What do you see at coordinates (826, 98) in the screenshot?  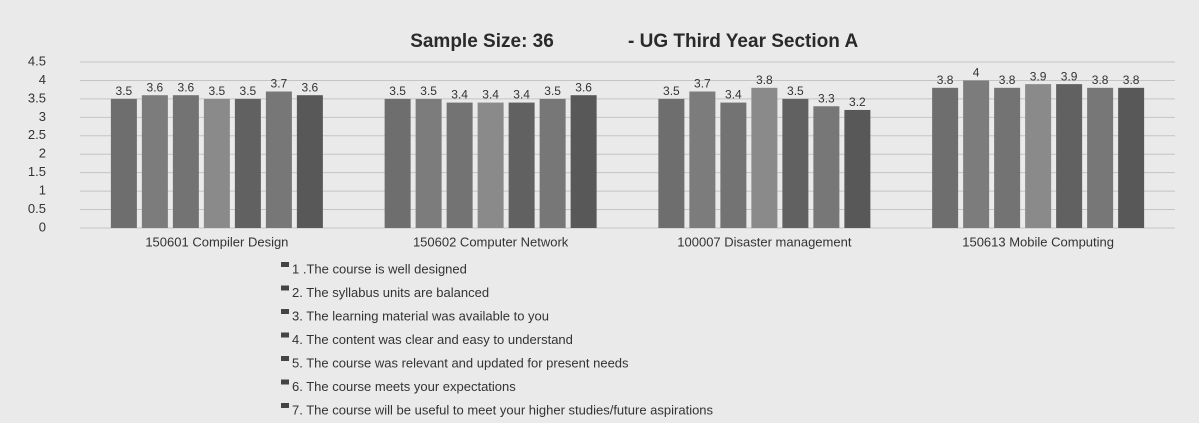 I see `data-label: 3.3` at bounding box center [826, 98].